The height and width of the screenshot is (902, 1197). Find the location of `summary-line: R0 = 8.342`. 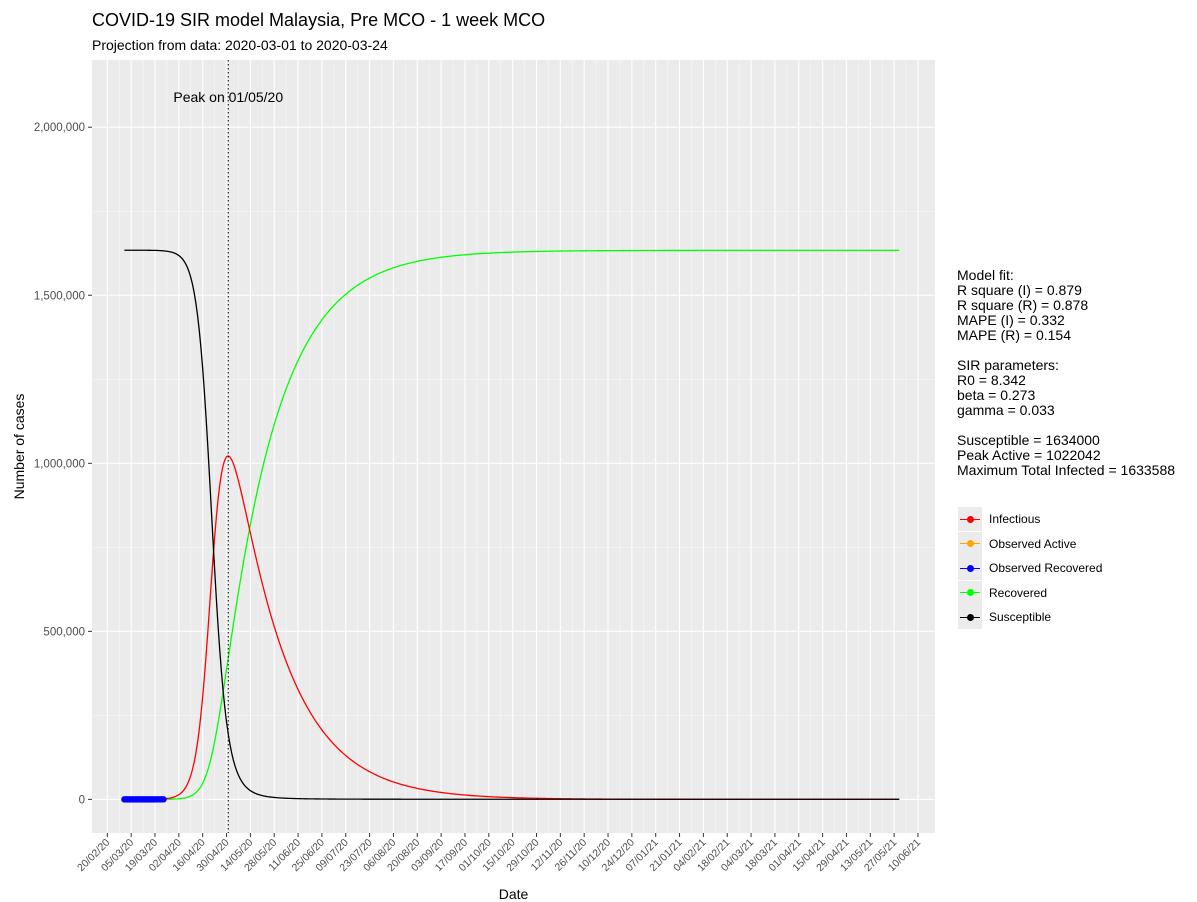

summary-line: R0 = 8.342 is located at coordinates (991, 380).